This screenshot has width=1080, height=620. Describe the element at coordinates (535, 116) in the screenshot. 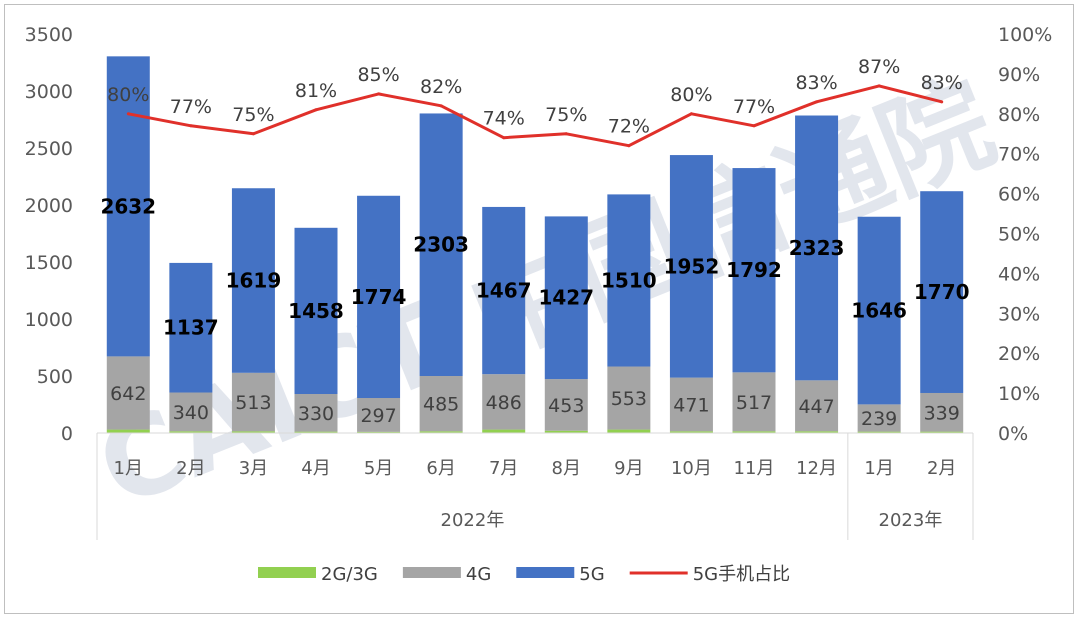

I see `line-5g-share` at that location.